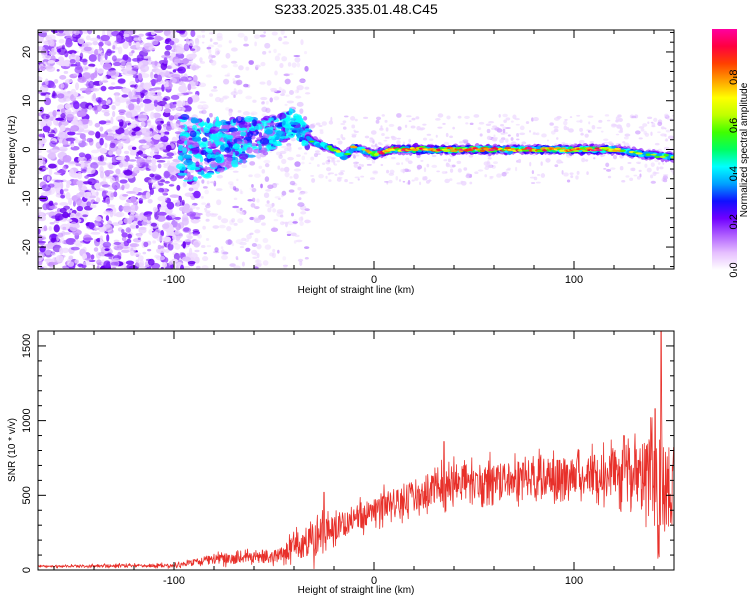 This screenshot has width=750, height=600. What do you see at coordinates (27, 420) in the screenshot?
I see `snr-y-tick-label: 1000` at bounding box center [27, 420].